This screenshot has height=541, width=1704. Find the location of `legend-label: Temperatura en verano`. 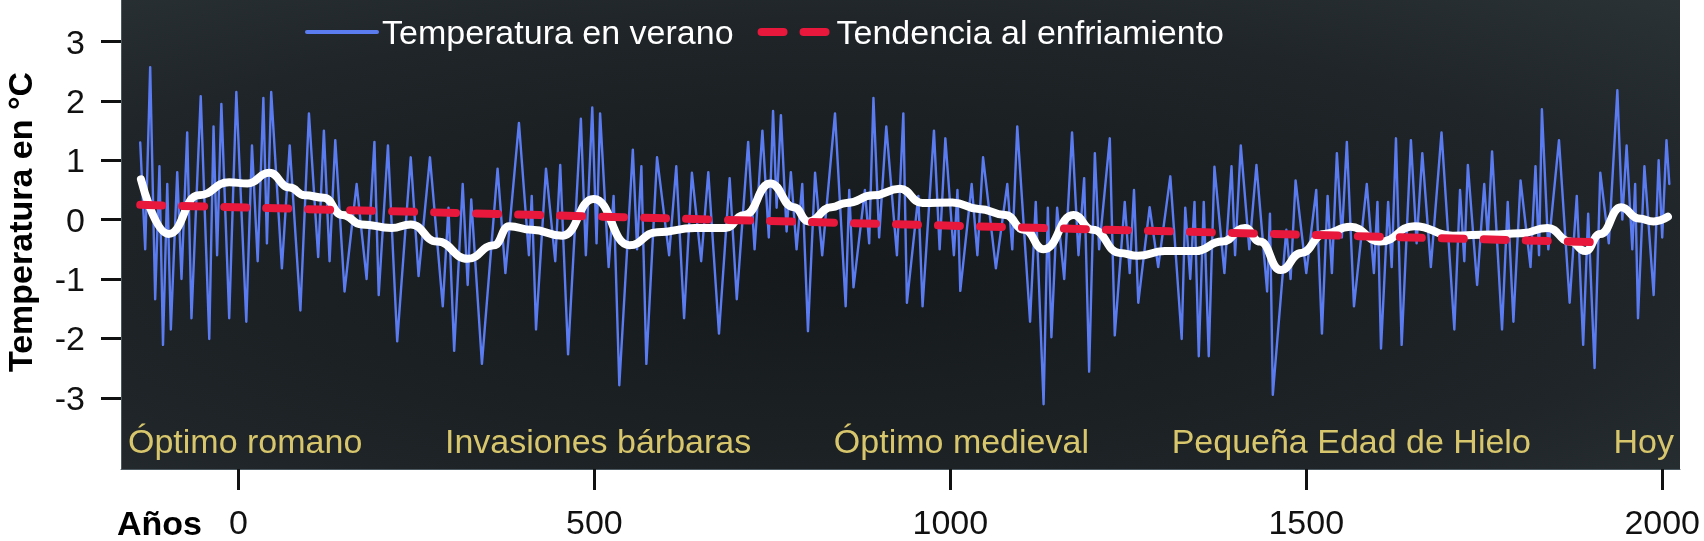

legend-label: Temperatura en verano is located at coordinates (558, 32).